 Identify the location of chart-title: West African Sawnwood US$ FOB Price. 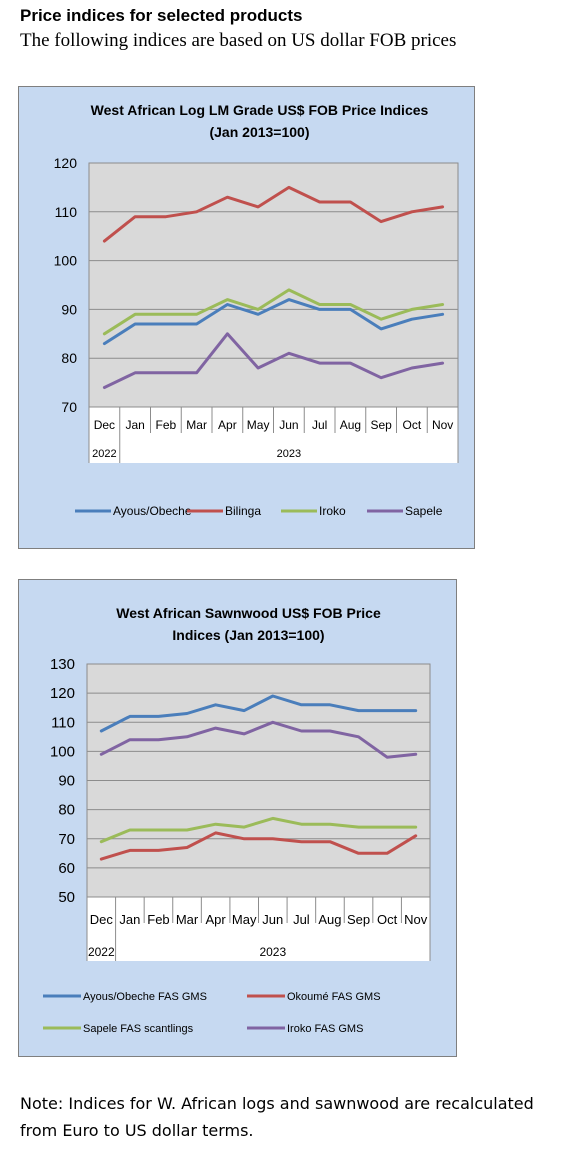
(248, 613).